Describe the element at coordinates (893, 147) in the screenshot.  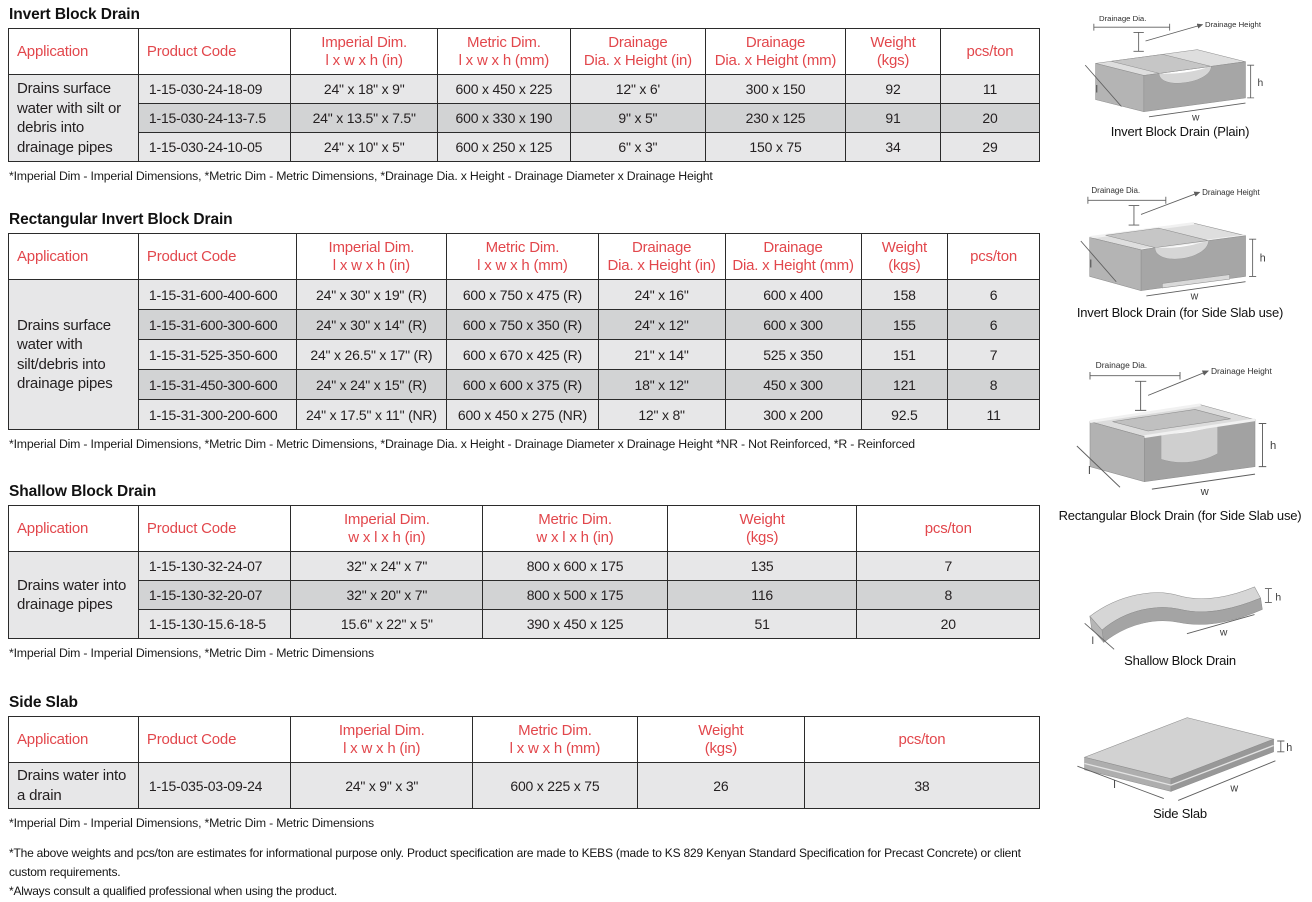
I see `table-cell: 34` at that location.